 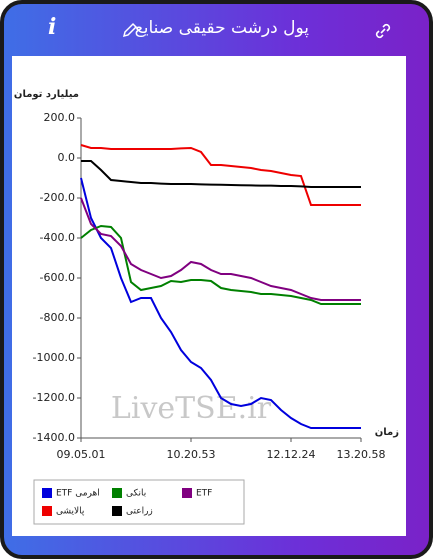 What do you see at coordinates (46, 94) in the screenshot?
I see `y-axis-title: میلیارد تومان` at bounding box center [46, 94].